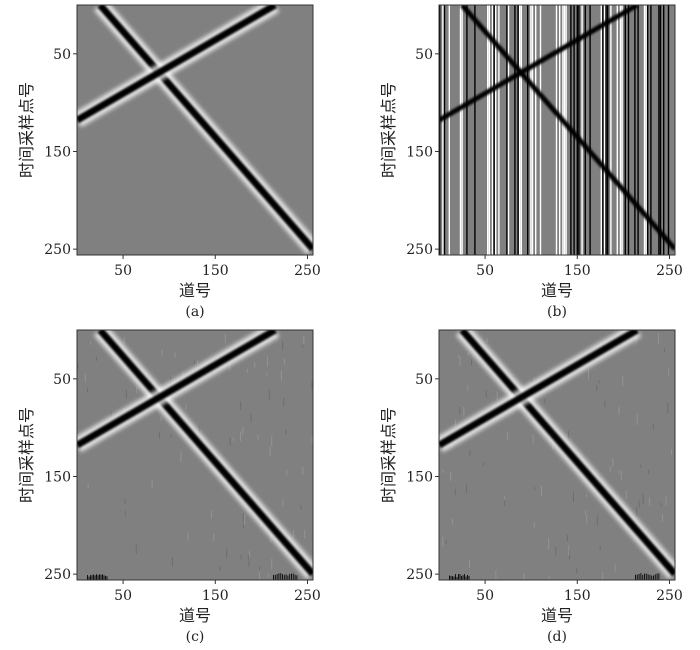  Describe the element at coordinates (123, 596) in the screenshot. I see `x-tick-label: 50` at that location.